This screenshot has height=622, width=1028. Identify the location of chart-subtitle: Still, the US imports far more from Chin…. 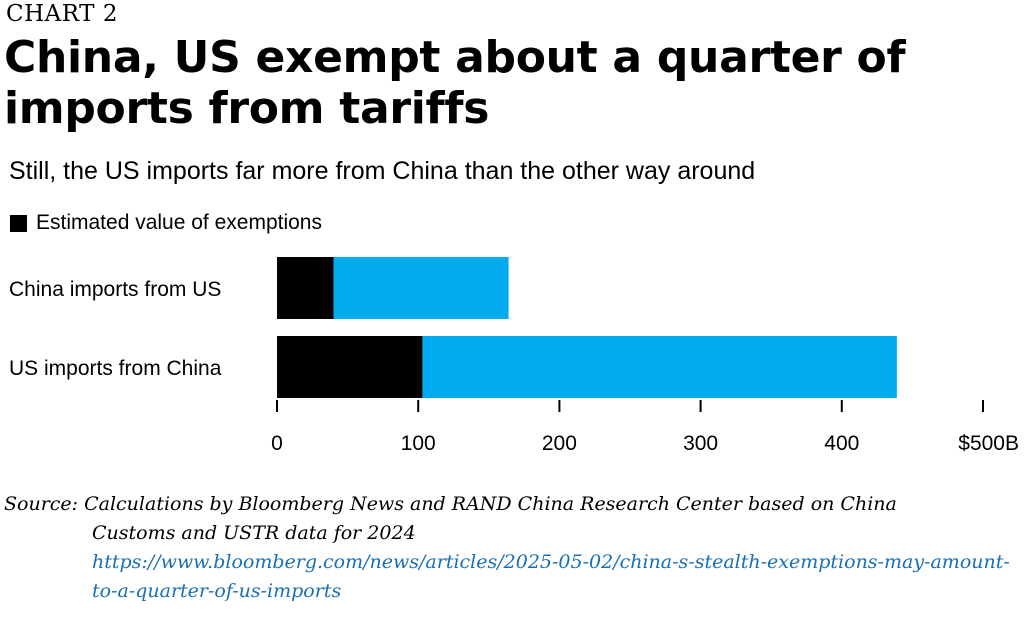
(382, 171).